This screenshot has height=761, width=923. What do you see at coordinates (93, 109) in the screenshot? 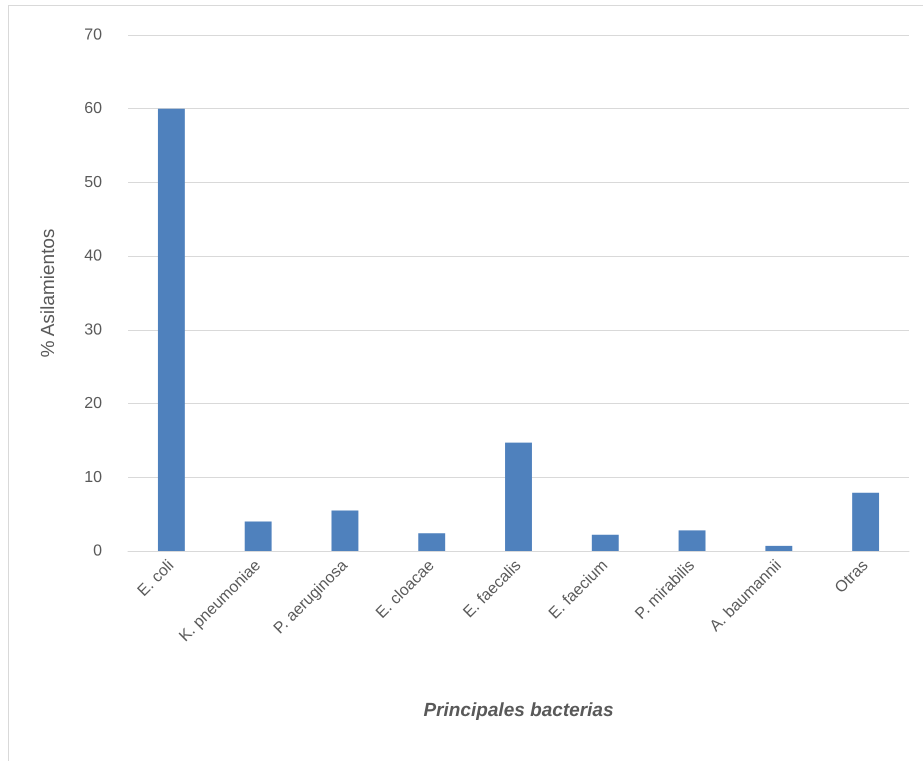
I see `y-tick-label: 60` at bounding box center [93, 109].